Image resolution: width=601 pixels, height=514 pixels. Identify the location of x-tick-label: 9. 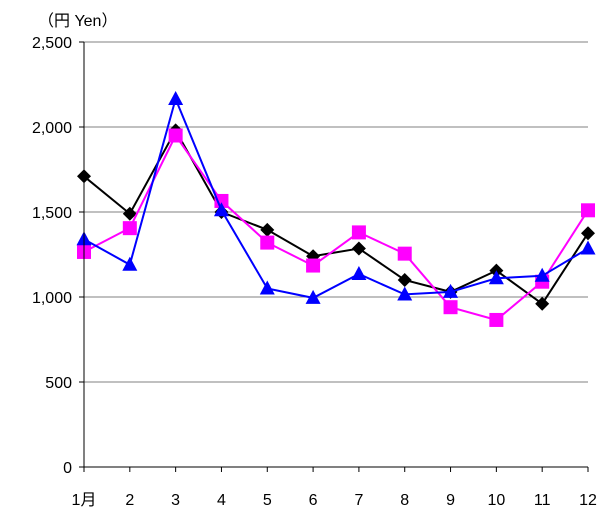
(450, 500).